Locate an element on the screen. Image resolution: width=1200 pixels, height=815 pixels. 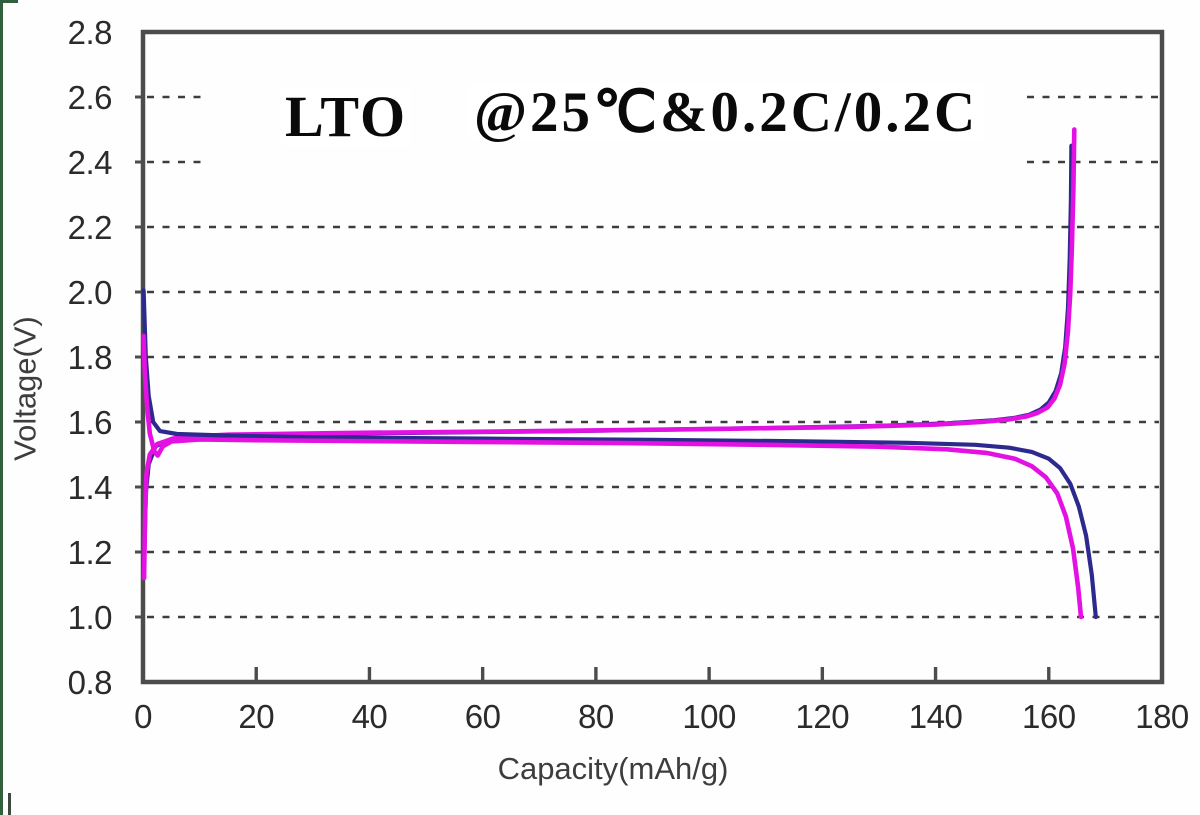
x-tick-label: 0 is located at coordinates (143, 716).